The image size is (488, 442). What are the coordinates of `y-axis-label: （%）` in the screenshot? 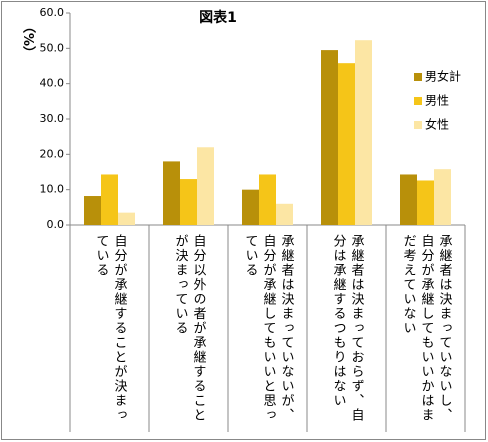 It's located at (27, 40).